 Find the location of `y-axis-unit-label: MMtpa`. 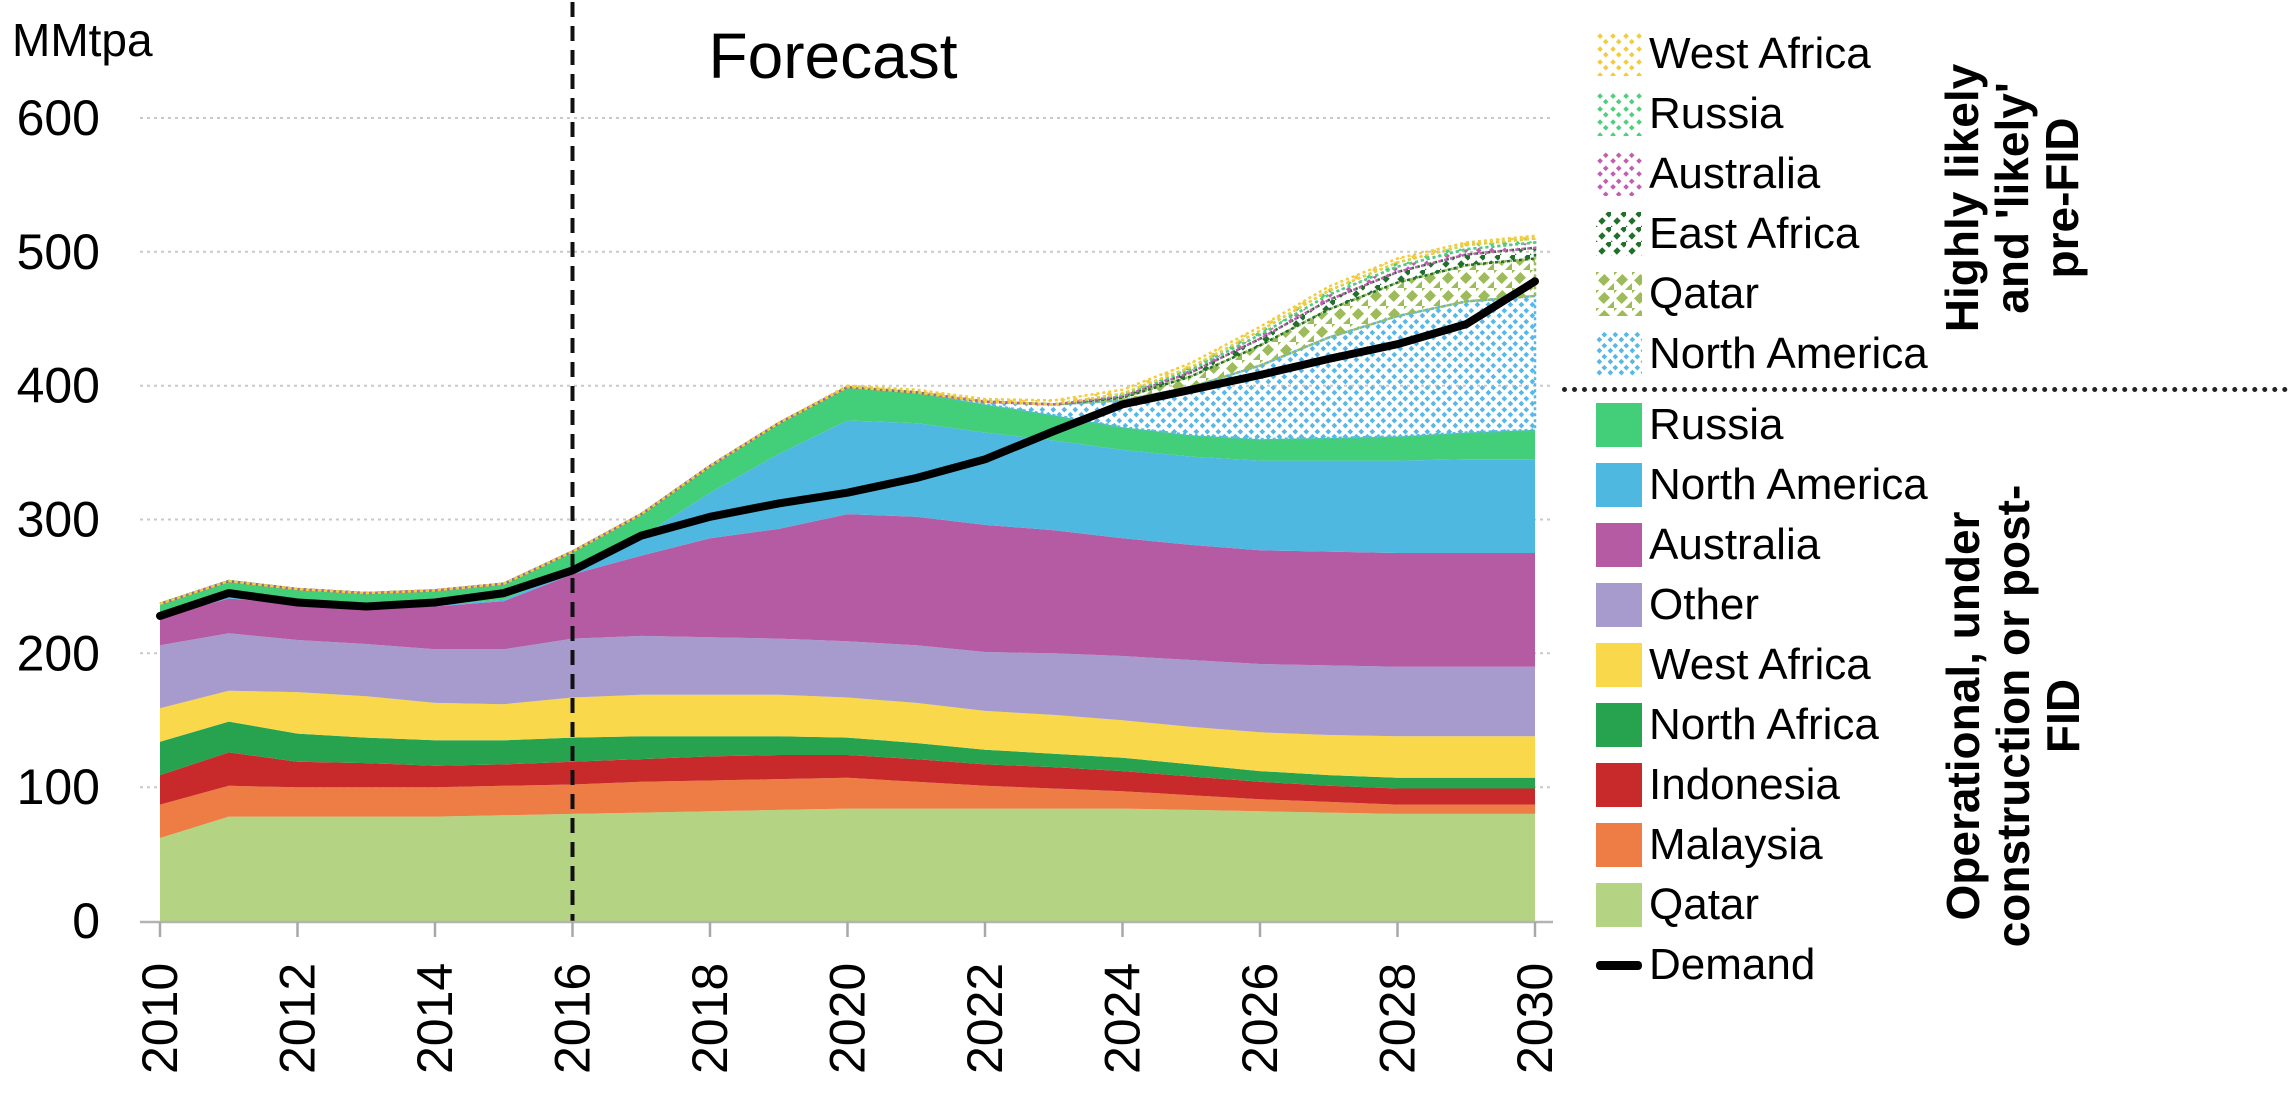

y-axis-unit-label: MMtpa is located at coordinates (82, 40).